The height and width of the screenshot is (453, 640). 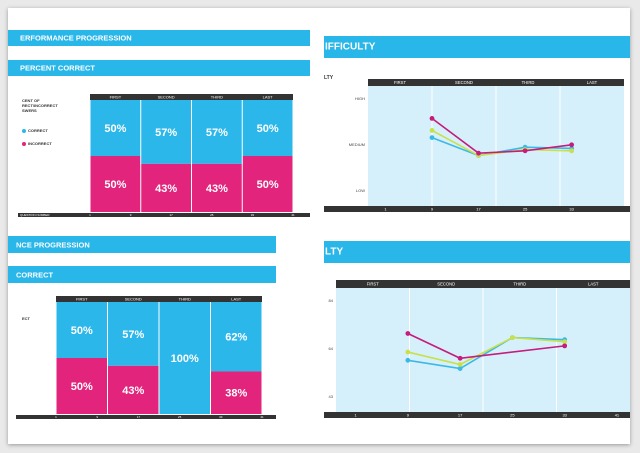 I want to click on line-chart-difficulty-bottom: FIRST SECOND THIRD LAST 84 64 43 1 9 17 25 33 41, so click(x=477, y=349).